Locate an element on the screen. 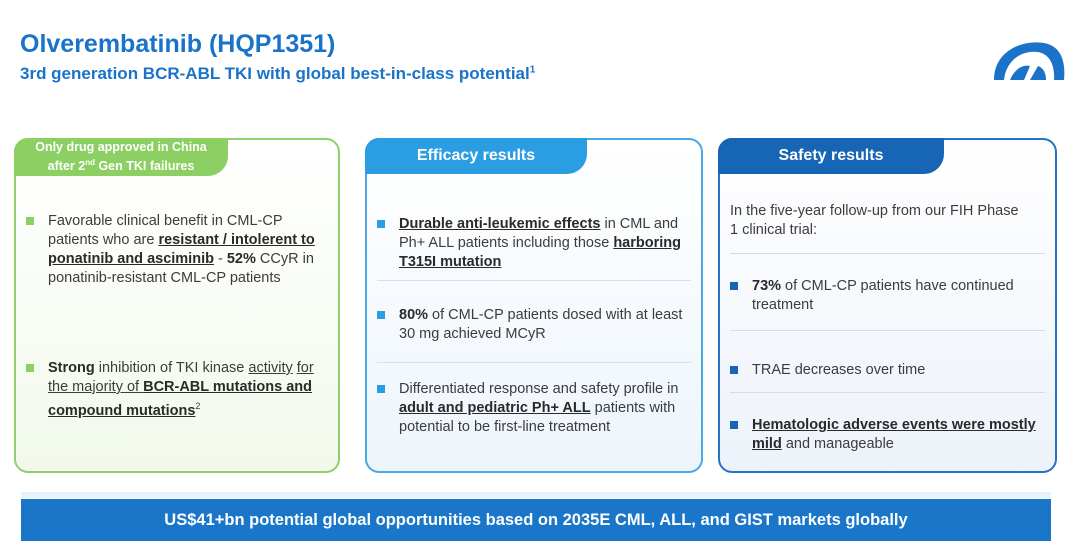 This screenshot has height=557, width=1080. company-logo-icon is located at coordinates (1028, 60).